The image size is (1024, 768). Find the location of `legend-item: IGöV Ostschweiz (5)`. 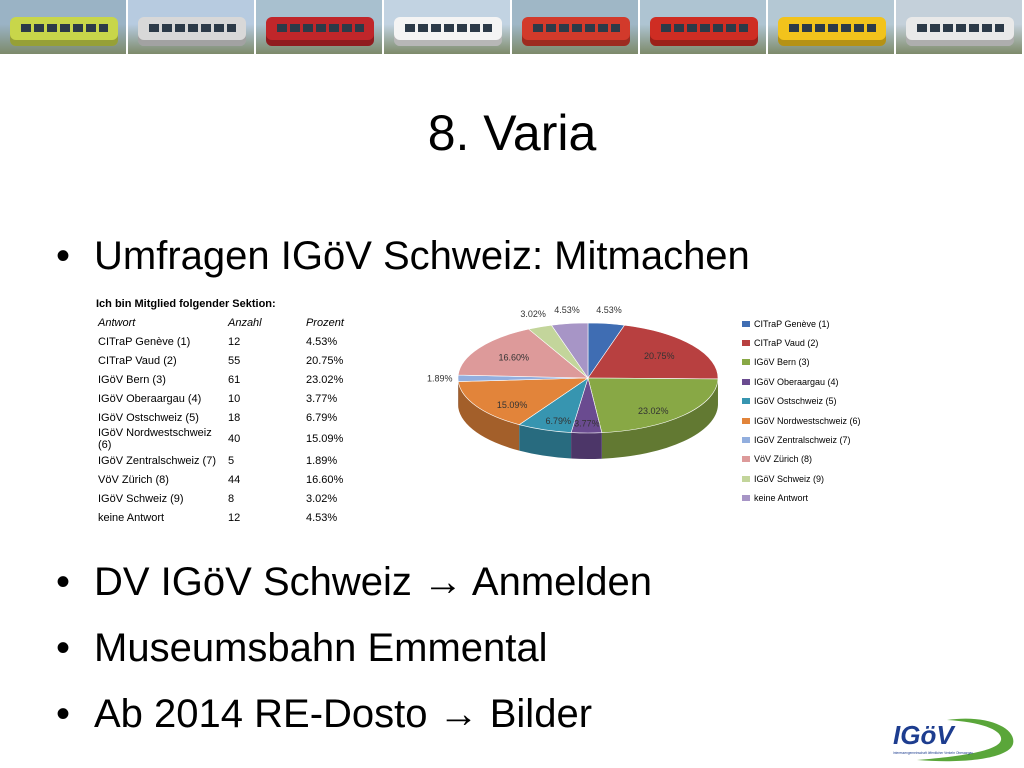

legend-item: IGöV Ostschweiz (5) is located at coordinates (801, 401).